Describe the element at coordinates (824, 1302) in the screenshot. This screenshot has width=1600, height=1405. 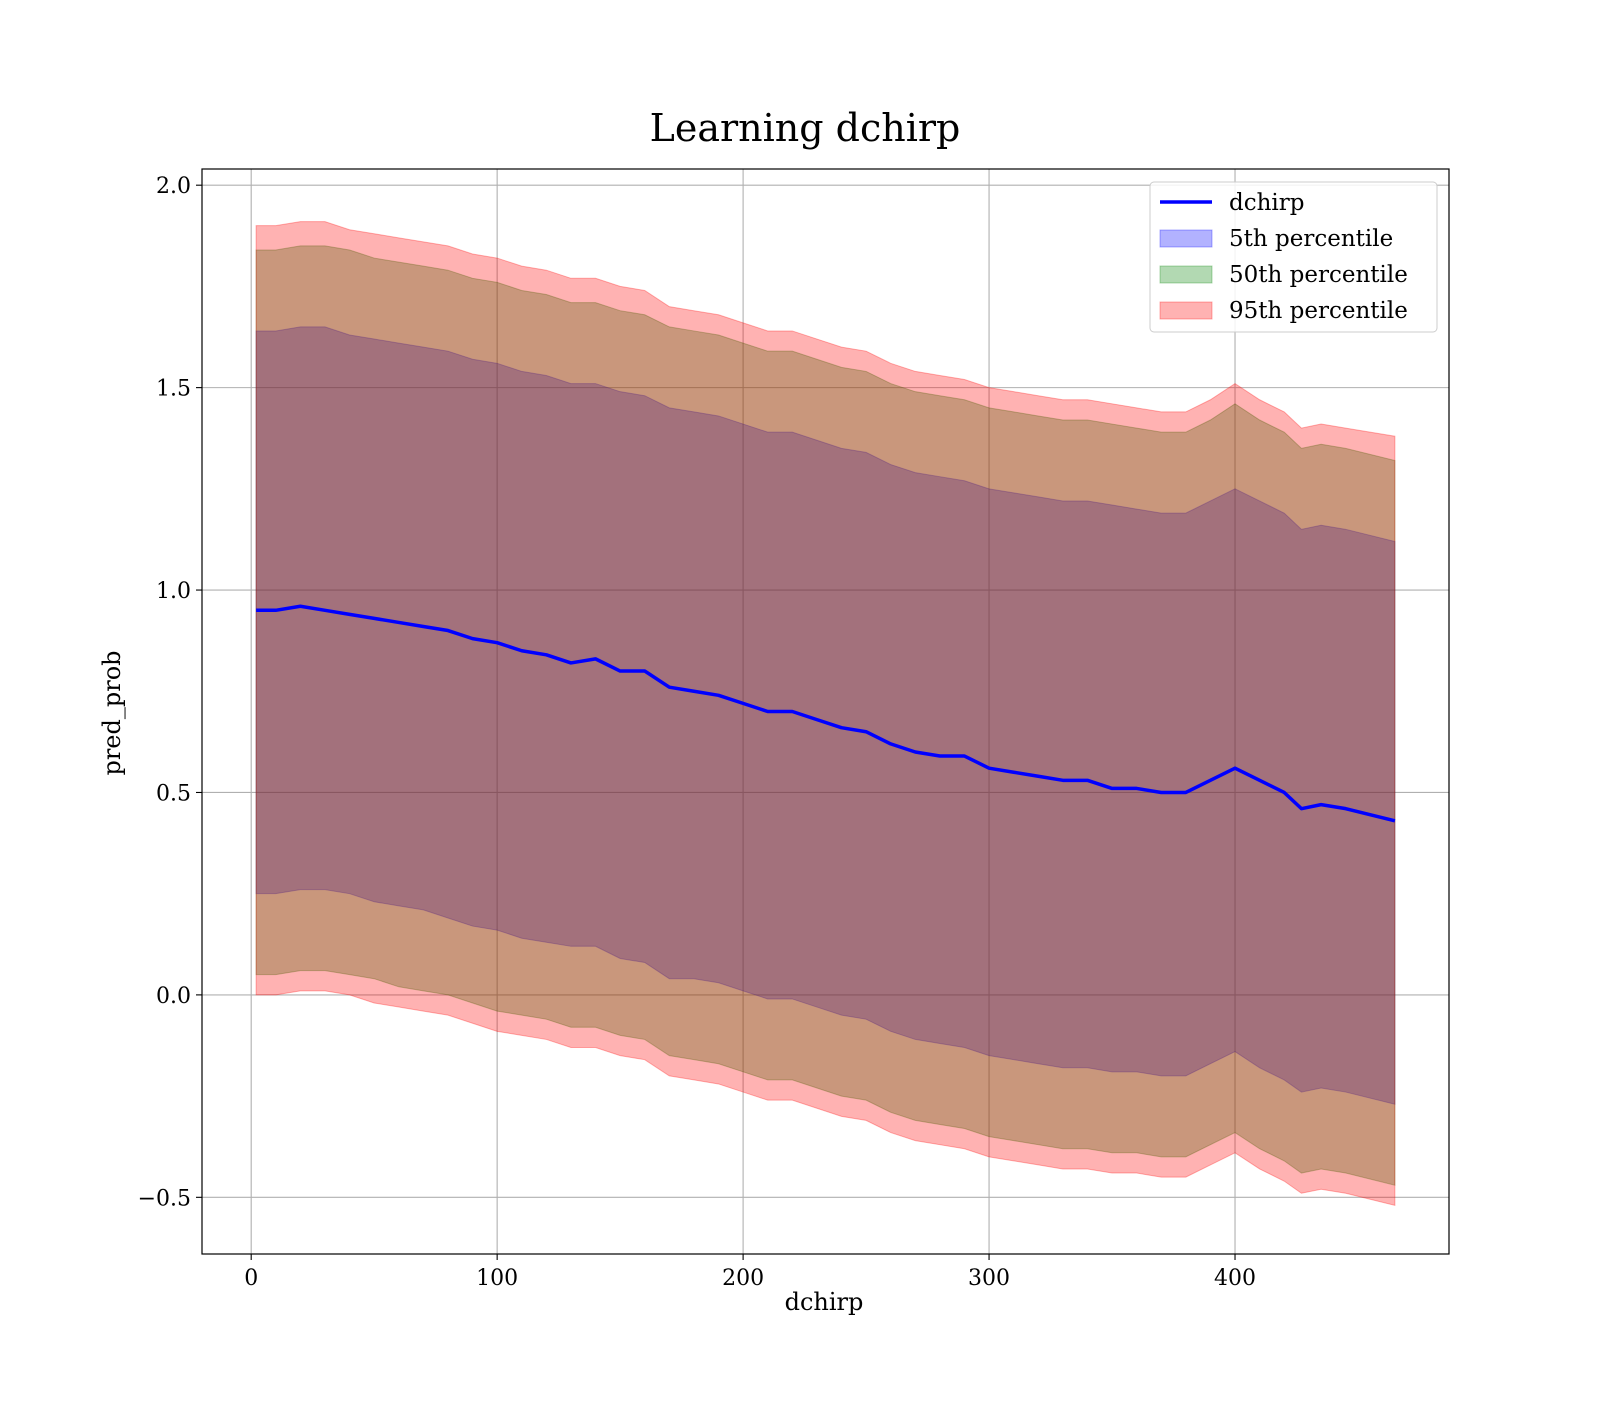
I see `x-axis-label: dchirp` at that location.